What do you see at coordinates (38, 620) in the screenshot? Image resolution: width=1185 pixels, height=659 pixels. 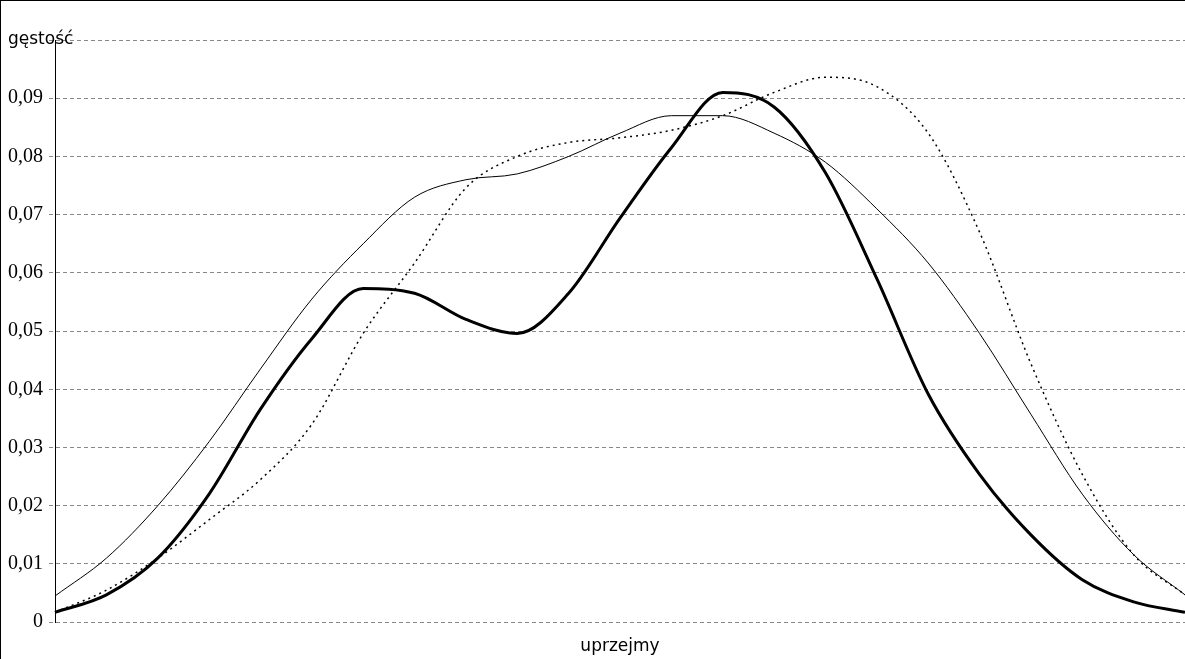 I see `y-tick-label: 0` at bounding box center [38, 620].